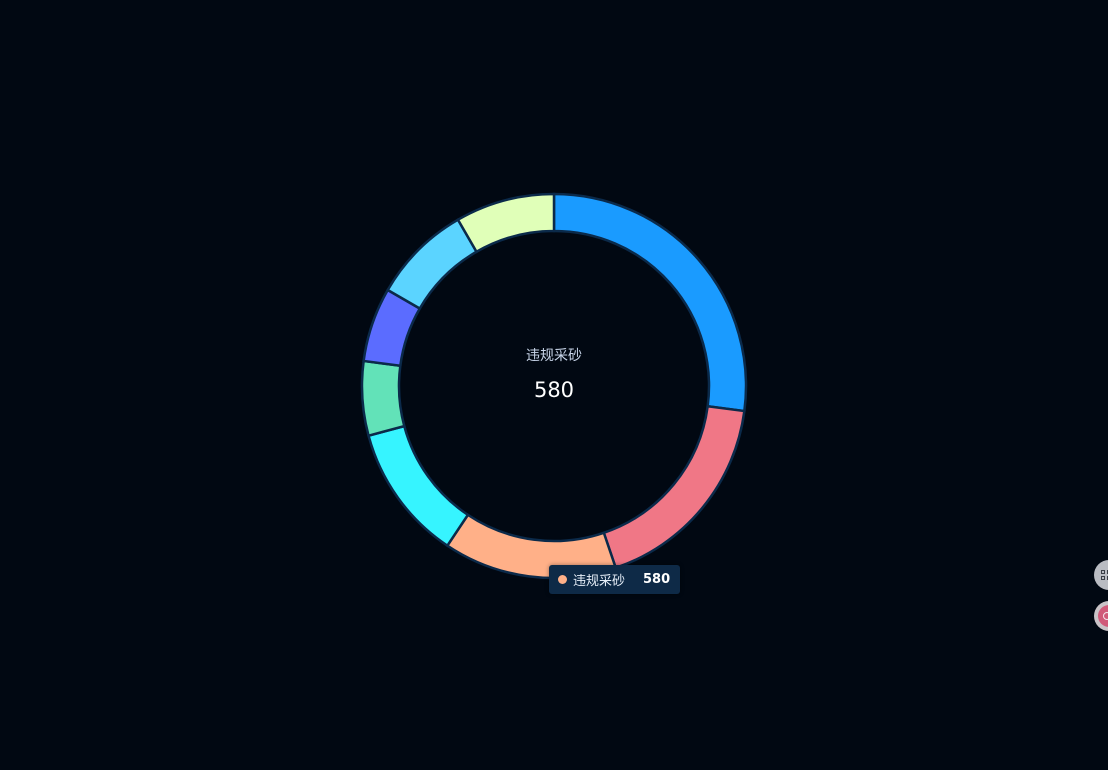 The height and width of the screenshot is (770, 1108). I want to click on tooltip-value: 580, so click(657, 579).